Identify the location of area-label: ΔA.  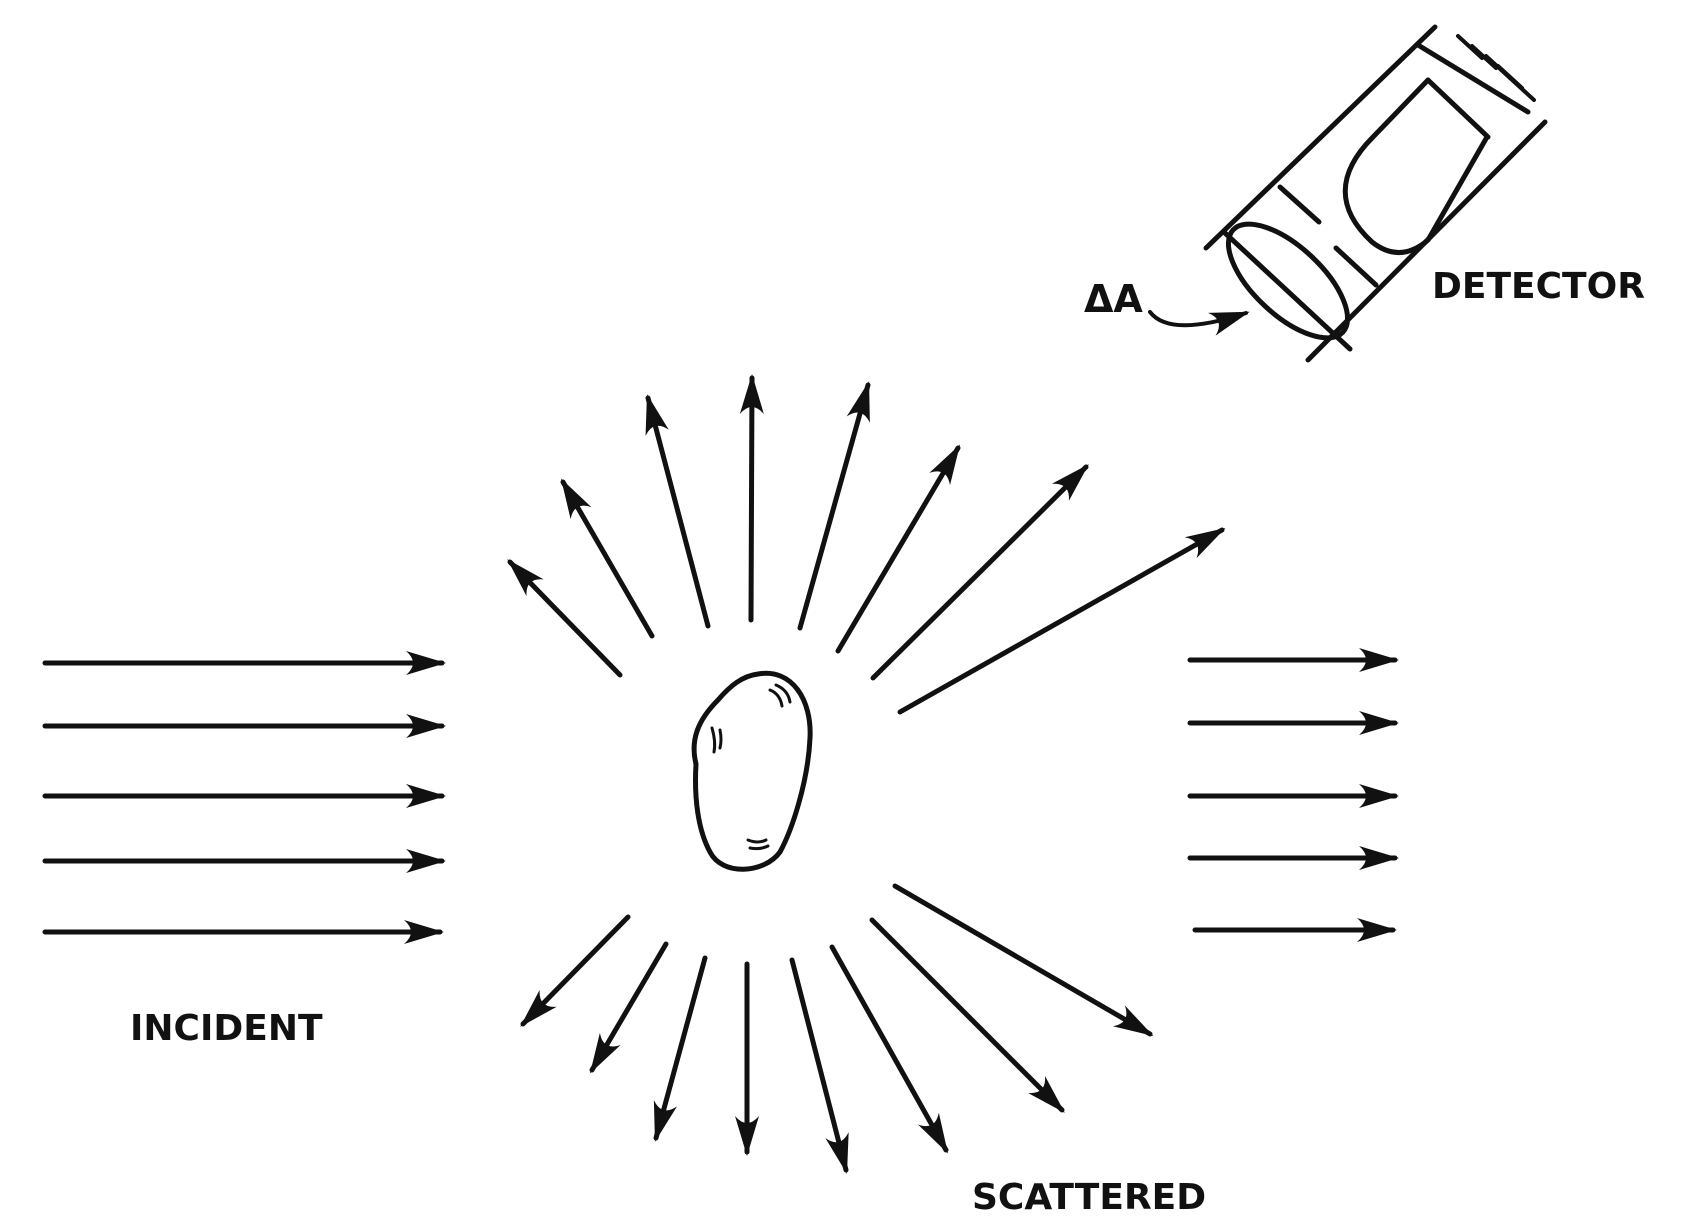
(1113, 299).